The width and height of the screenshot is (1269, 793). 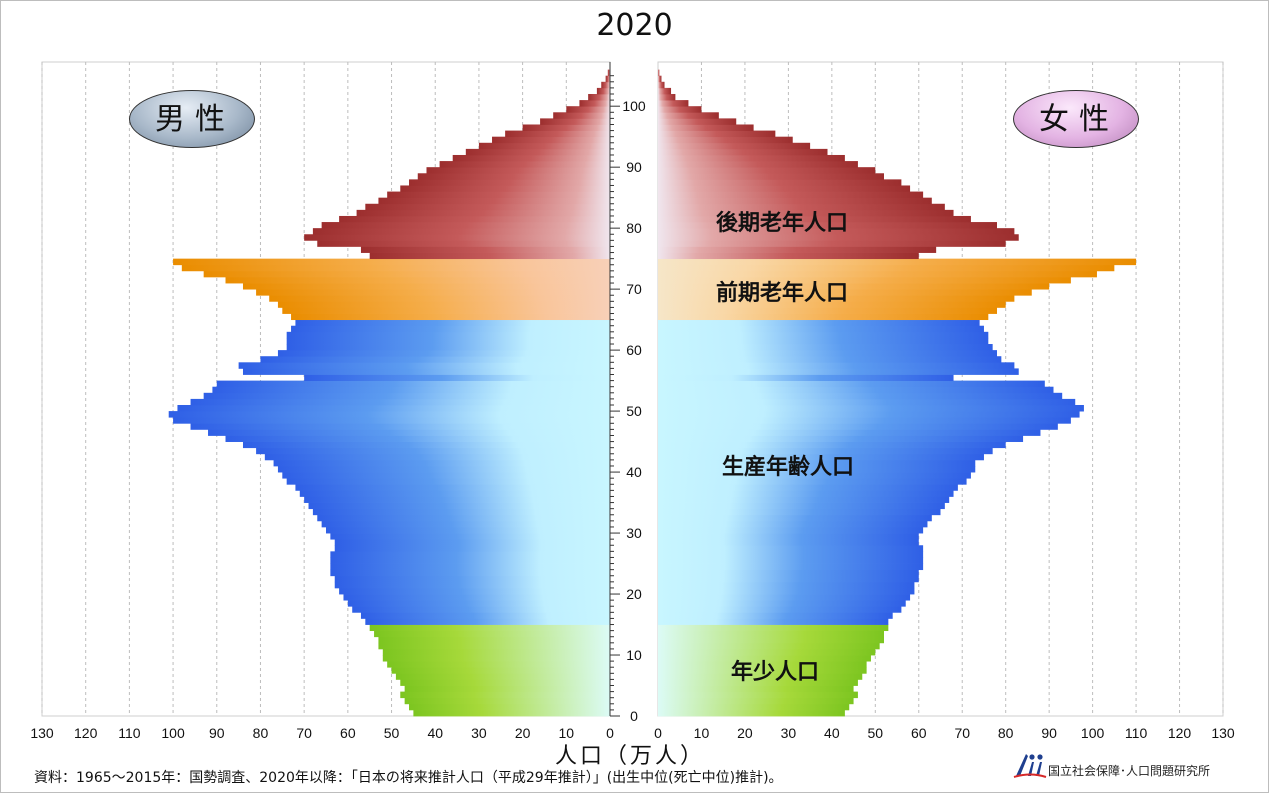 I want to click on x-tick-label-male: 70, so click(x=304, y=733).